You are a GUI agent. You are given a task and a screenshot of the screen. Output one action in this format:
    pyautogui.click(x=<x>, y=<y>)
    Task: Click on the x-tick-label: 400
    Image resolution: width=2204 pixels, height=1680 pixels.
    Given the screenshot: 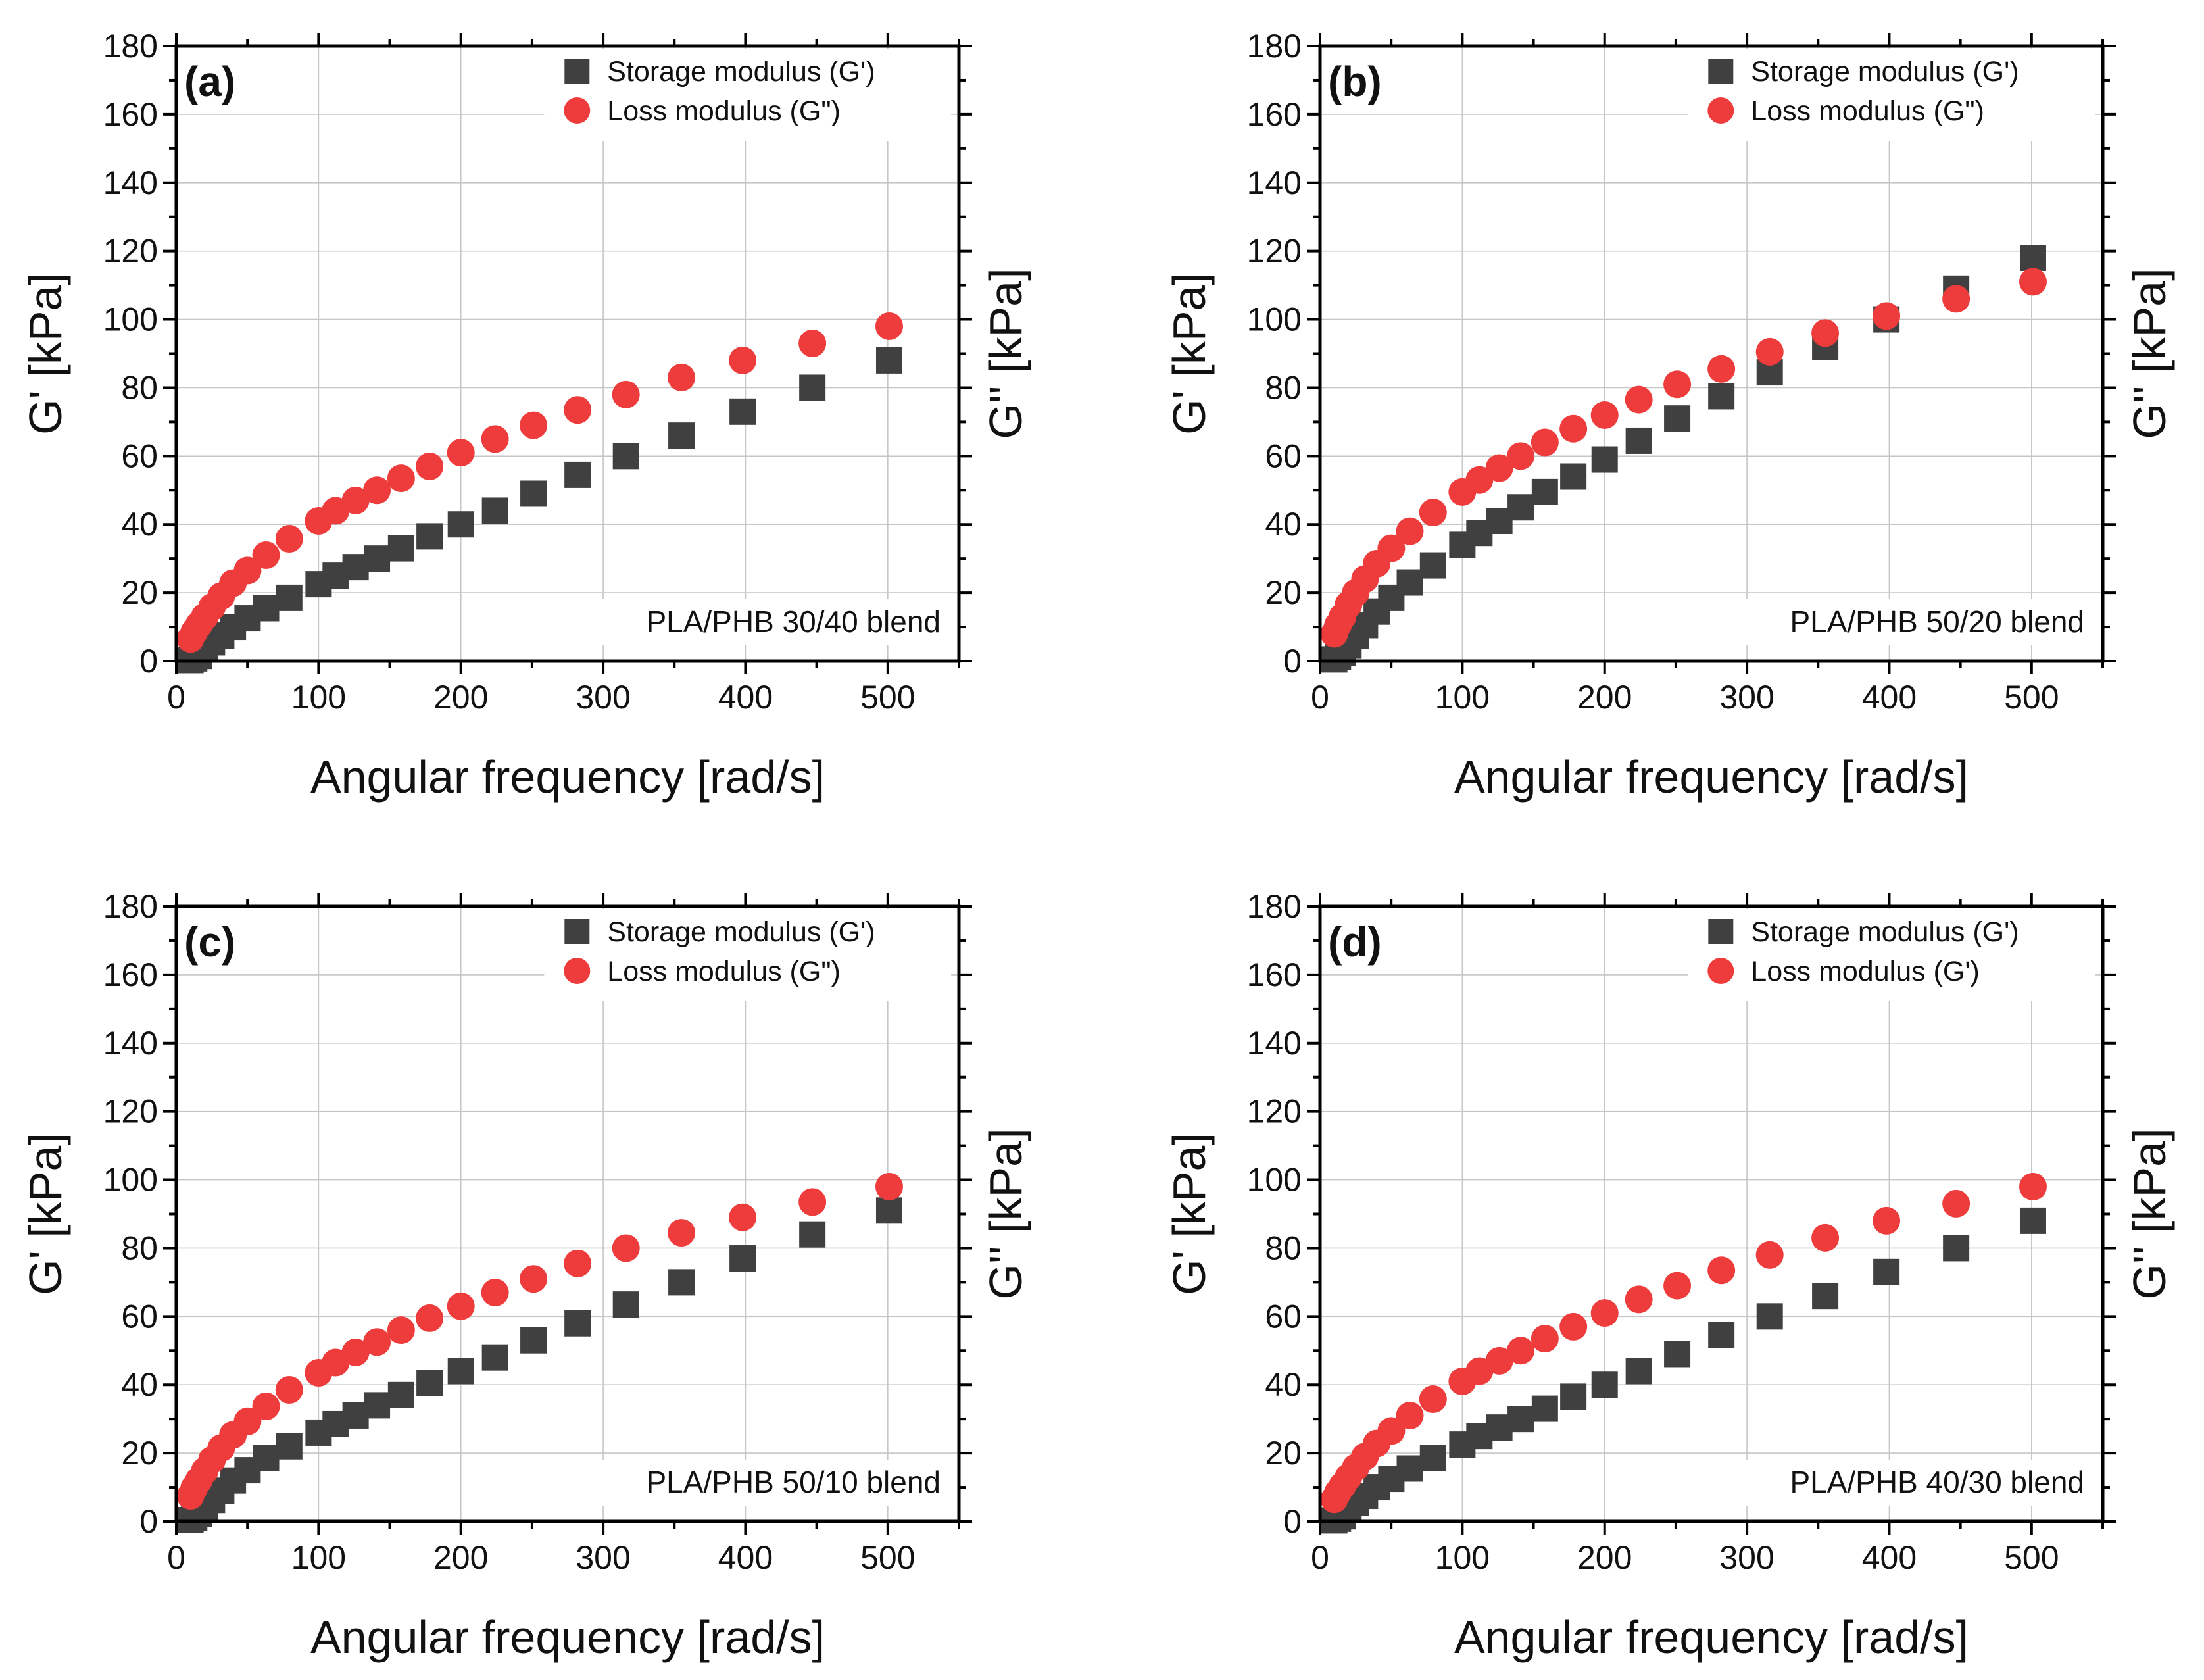 What is the action you would take?
    pyautogui.click(x=1889, y=697)
    